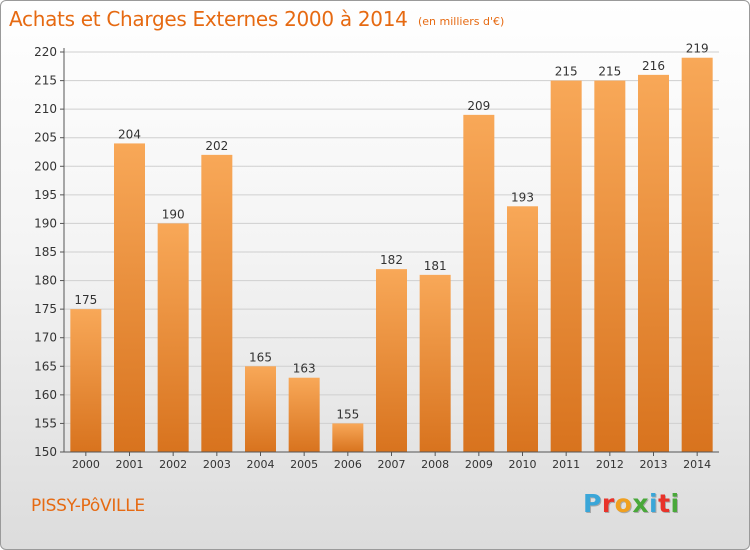 The width and height of the screenshot is (750, 550). What do you see at coordinates (653, 263) in the screenshot?
I see `bar-2013` at bounding box center [653, 263].